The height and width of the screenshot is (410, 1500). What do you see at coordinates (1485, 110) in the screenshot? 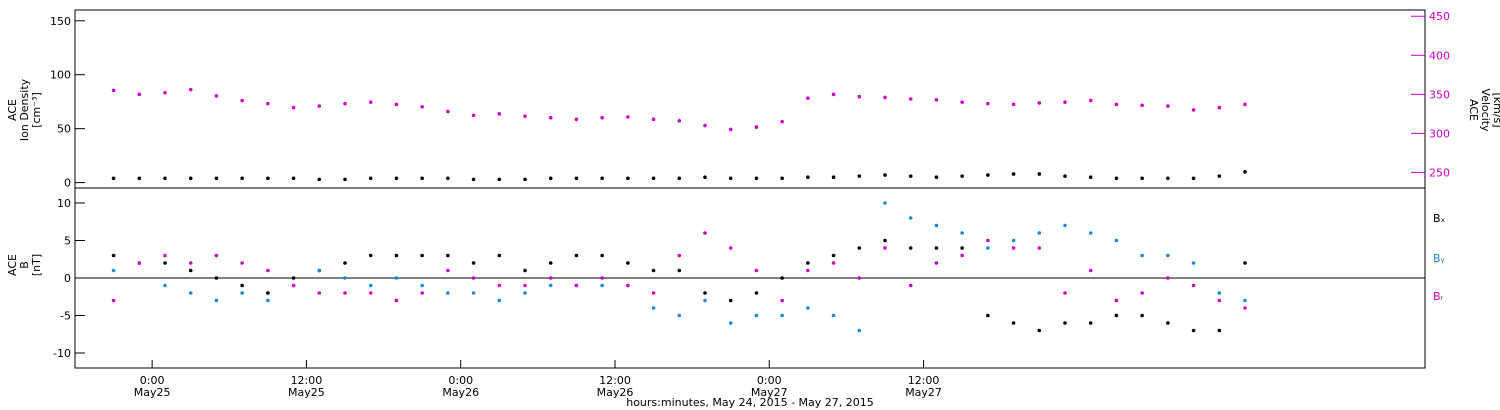
I see `top-y2label-line-2: Velocity` at bounding box center [1485, 110].